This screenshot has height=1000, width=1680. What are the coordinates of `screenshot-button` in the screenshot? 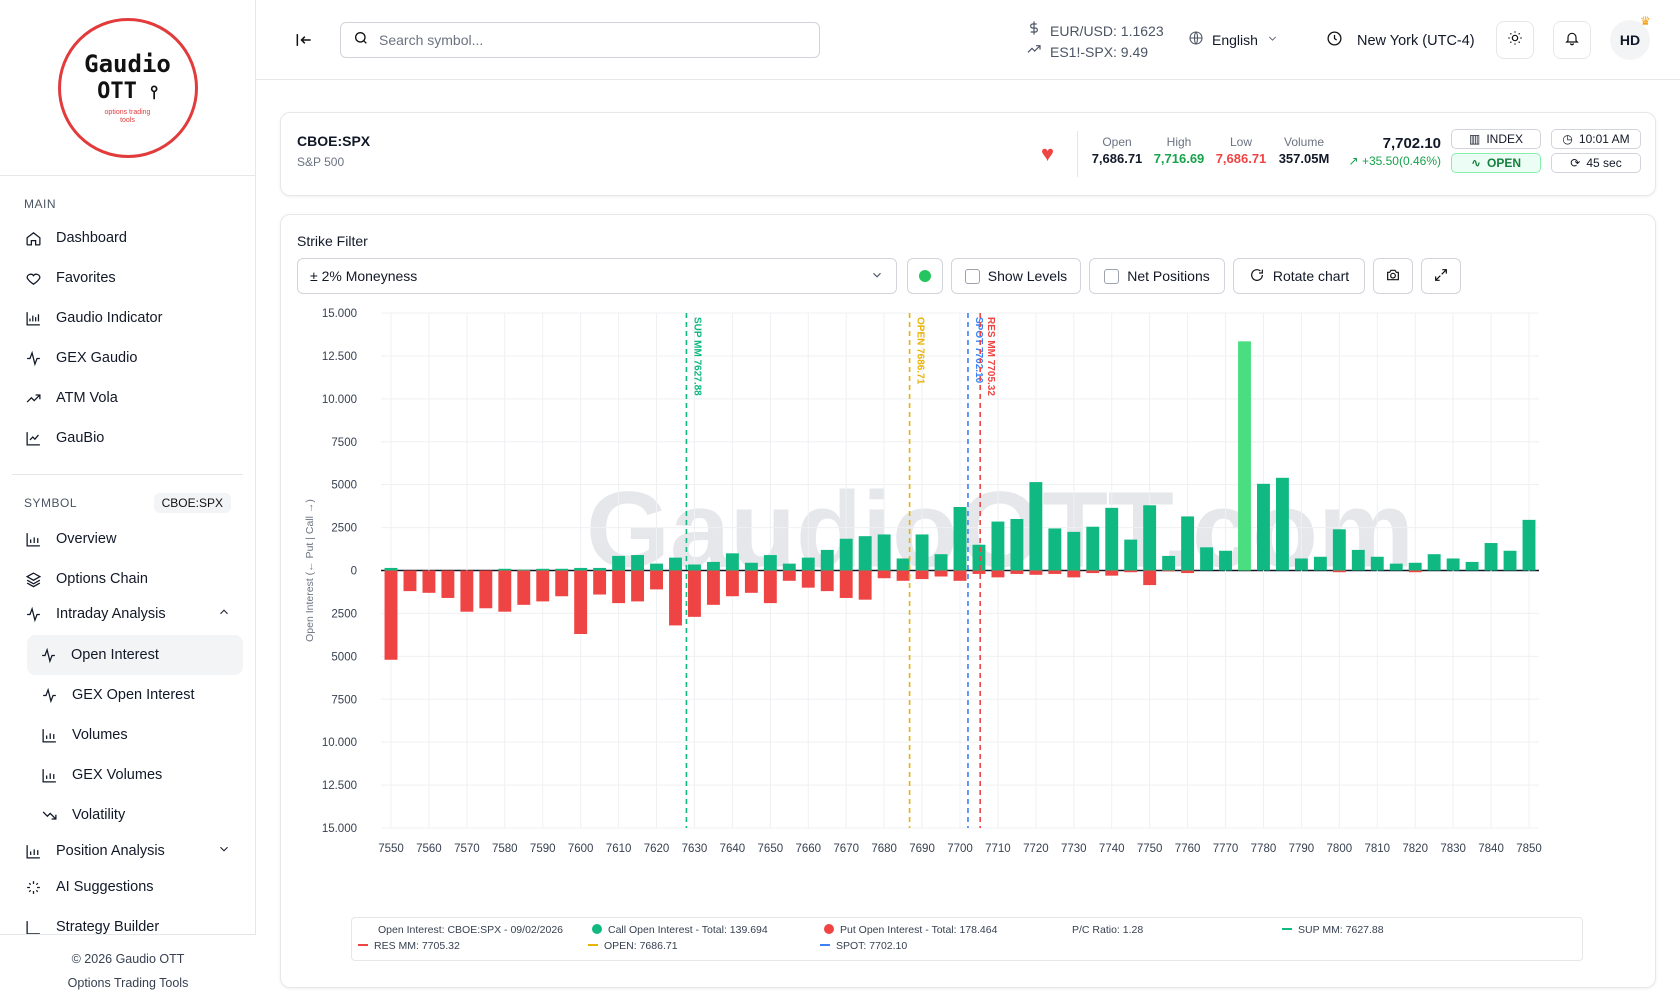 It's located at (1393, 276).